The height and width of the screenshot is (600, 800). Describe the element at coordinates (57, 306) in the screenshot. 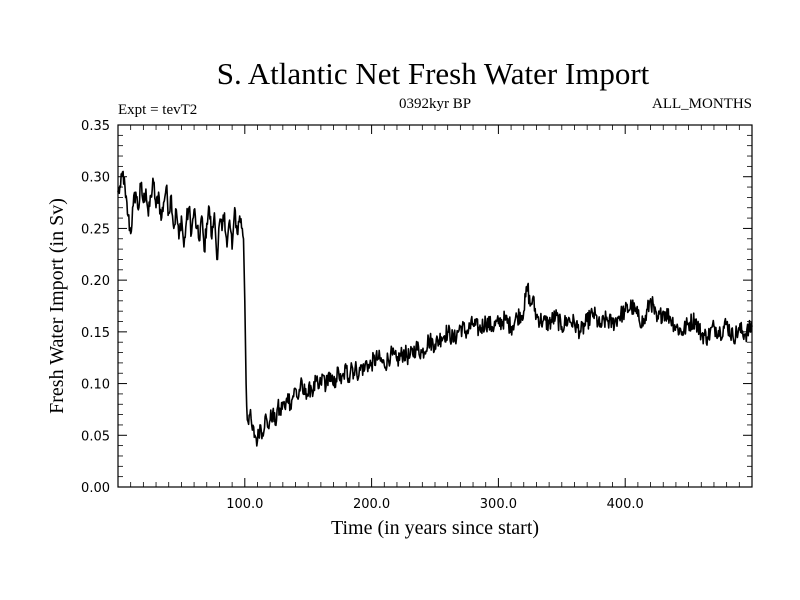

I see `y-axis-label: Fresh Water Import (in Sv)` at that location.